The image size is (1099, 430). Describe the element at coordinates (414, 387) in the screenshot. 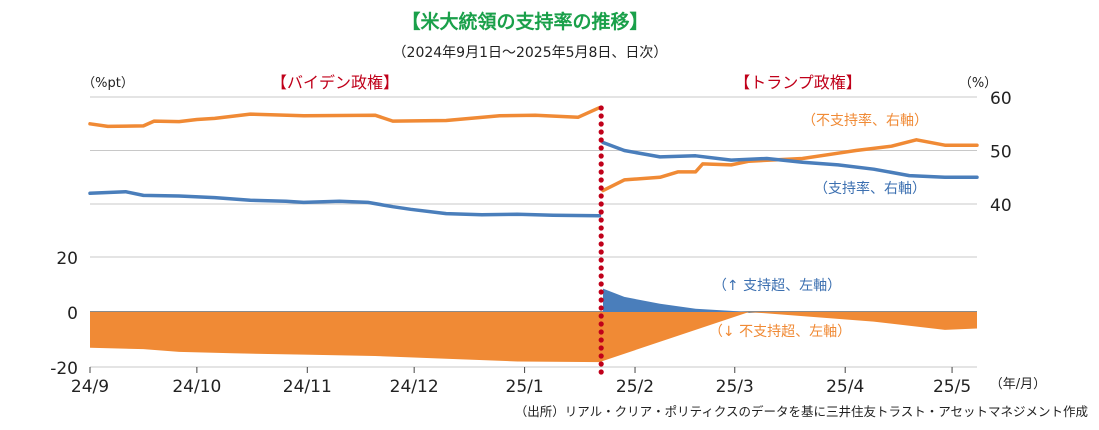

I see `x-tick-label-3: 24/12` at that location.